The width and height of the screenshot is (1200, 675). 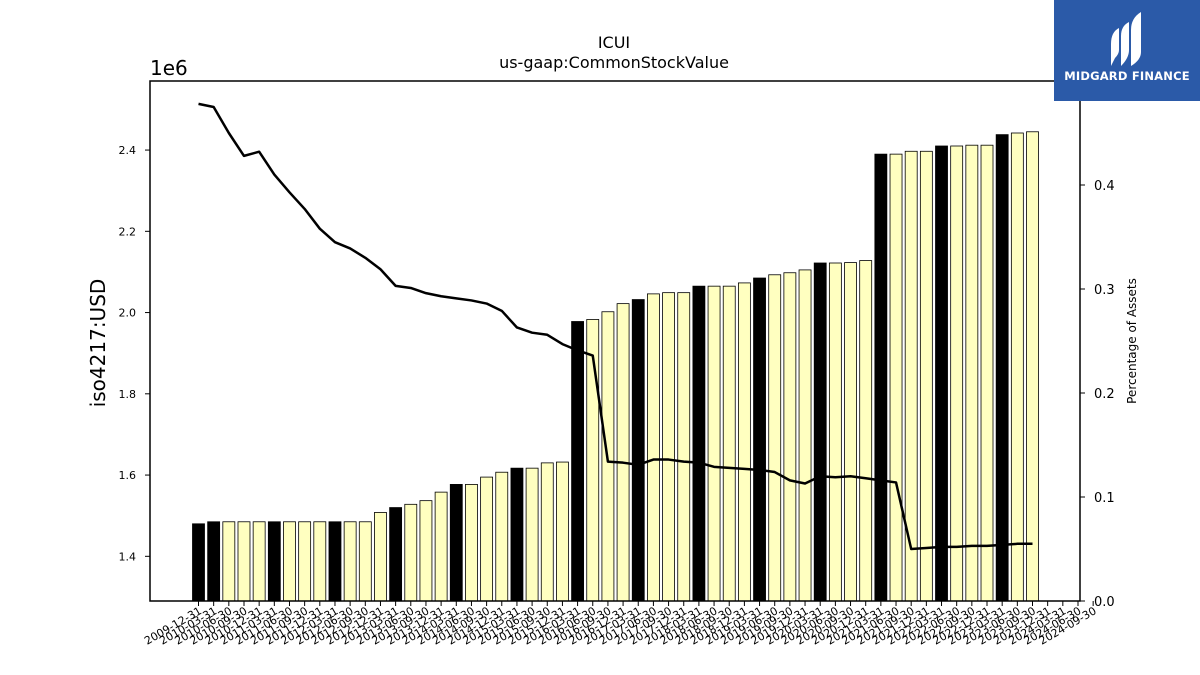 What do you see at coordinates (1126, 39) in the screenshot?
I see `logo-mark-icon` at bounding box center [1126, 39].